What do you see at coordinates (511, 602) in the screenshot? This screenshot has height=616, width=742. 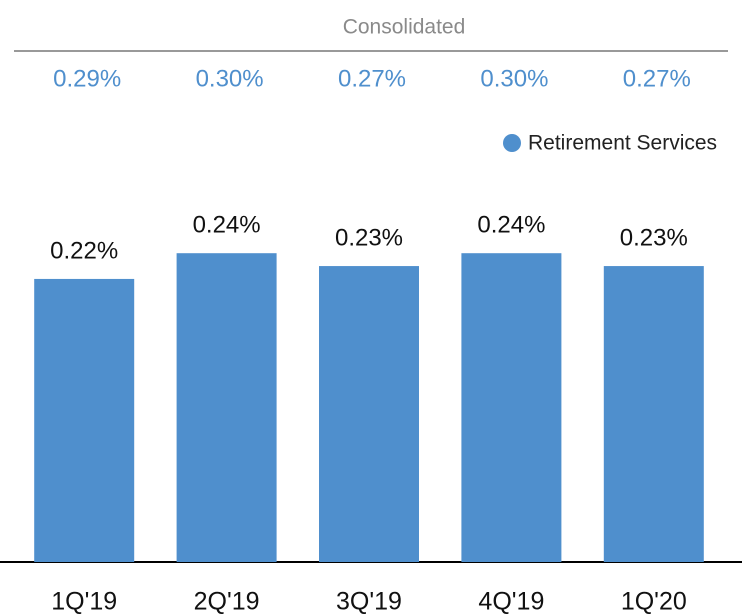 I see `x-tick-label: 4Q'19` at bounding box center [511, 602].